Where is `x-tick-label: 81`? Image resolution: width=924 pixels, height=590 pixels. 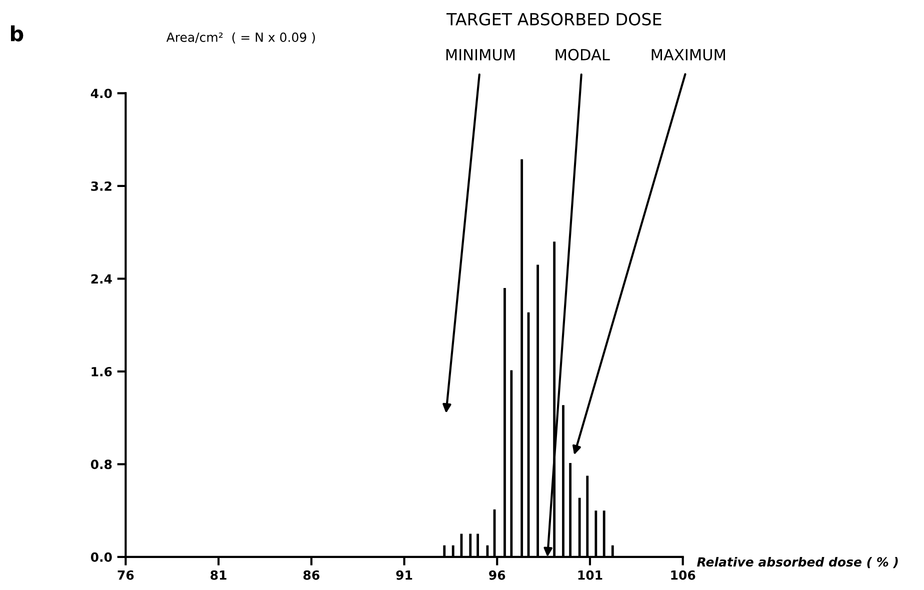 x-tick-label: 81 is located at coordinates (218, 575).